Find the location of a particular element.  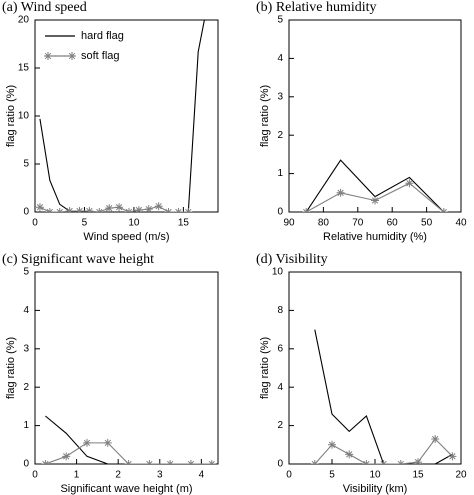

x-tick-label: 50 is located at coordinates (427, 223).